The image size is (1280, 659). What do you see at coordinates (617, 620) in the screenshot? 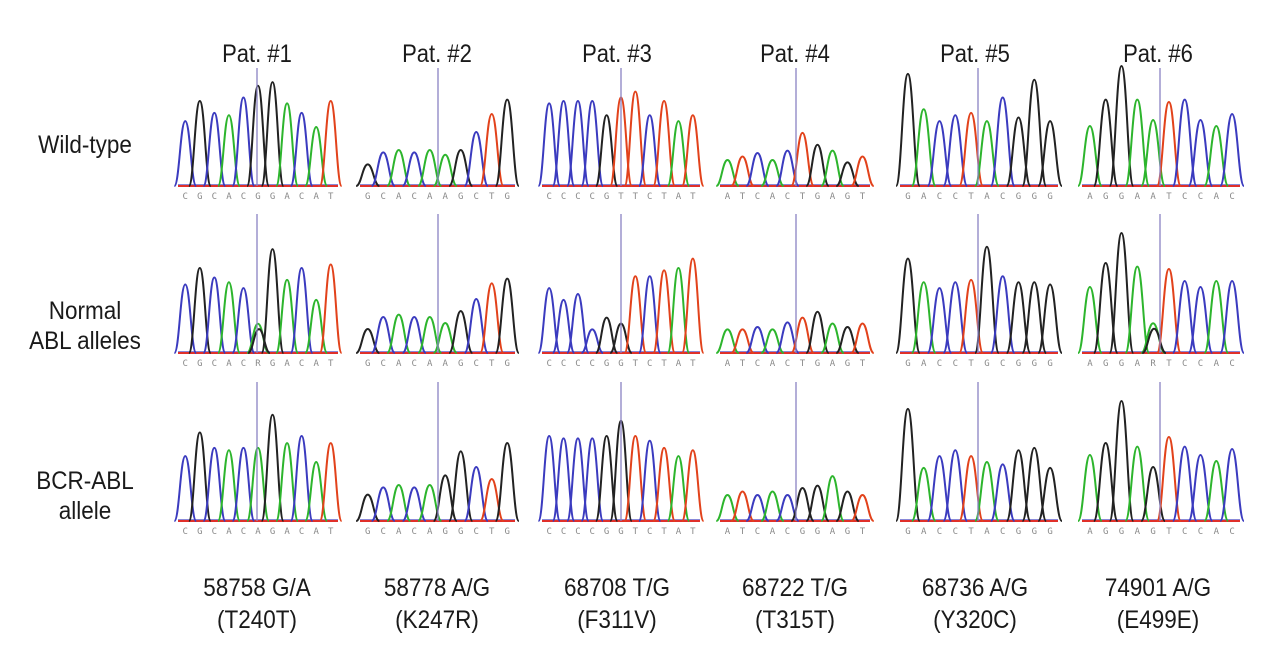
I see `amino-acid-change: (F311V)` at bounding box center [617, 620].